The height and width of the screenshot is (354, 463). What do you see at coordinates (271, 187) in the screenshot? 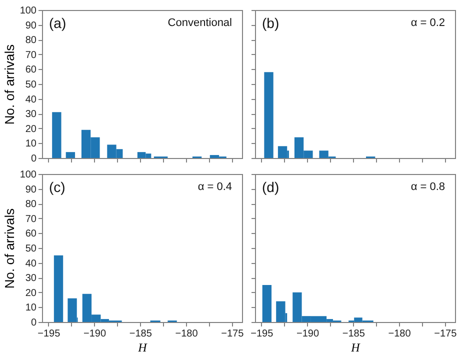
I see `annotation: (d)` at bounding box center [271, 187].